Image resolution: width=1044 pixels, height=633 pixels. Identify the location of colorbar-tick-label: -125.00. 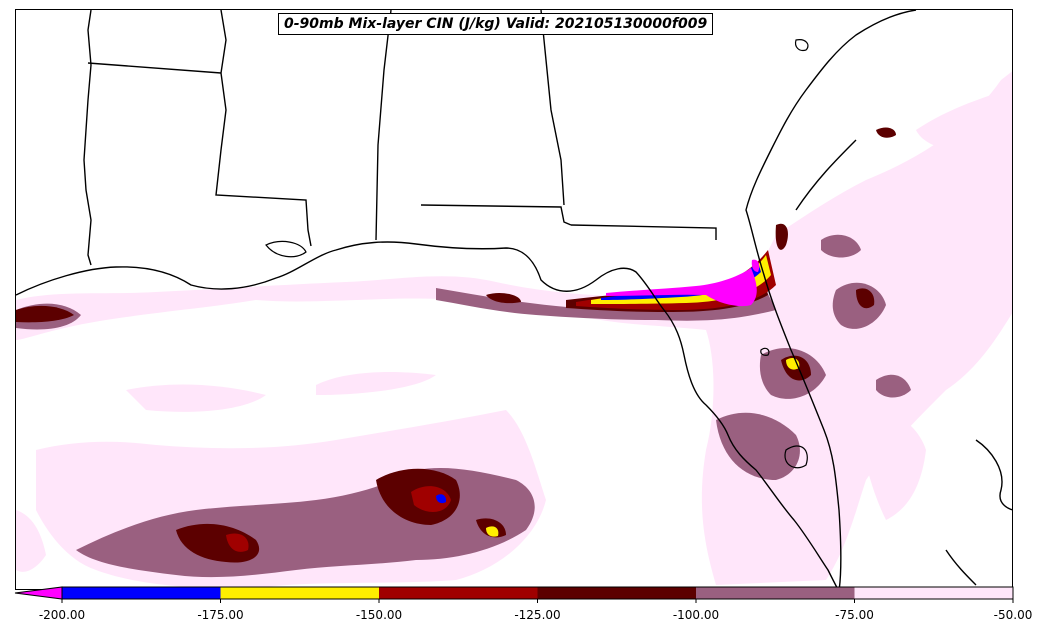
(537, 615).